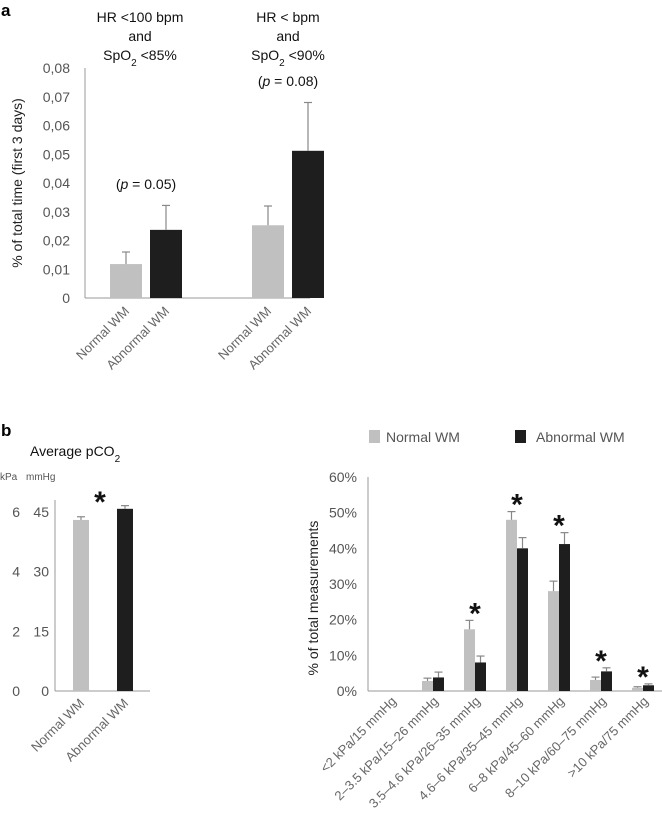  What do you see at coordinates (17, 183) in the screenshot?
I see `panel-a-y-axis-title: % of total time (first 3 days)` at bounding box center [17, 183].